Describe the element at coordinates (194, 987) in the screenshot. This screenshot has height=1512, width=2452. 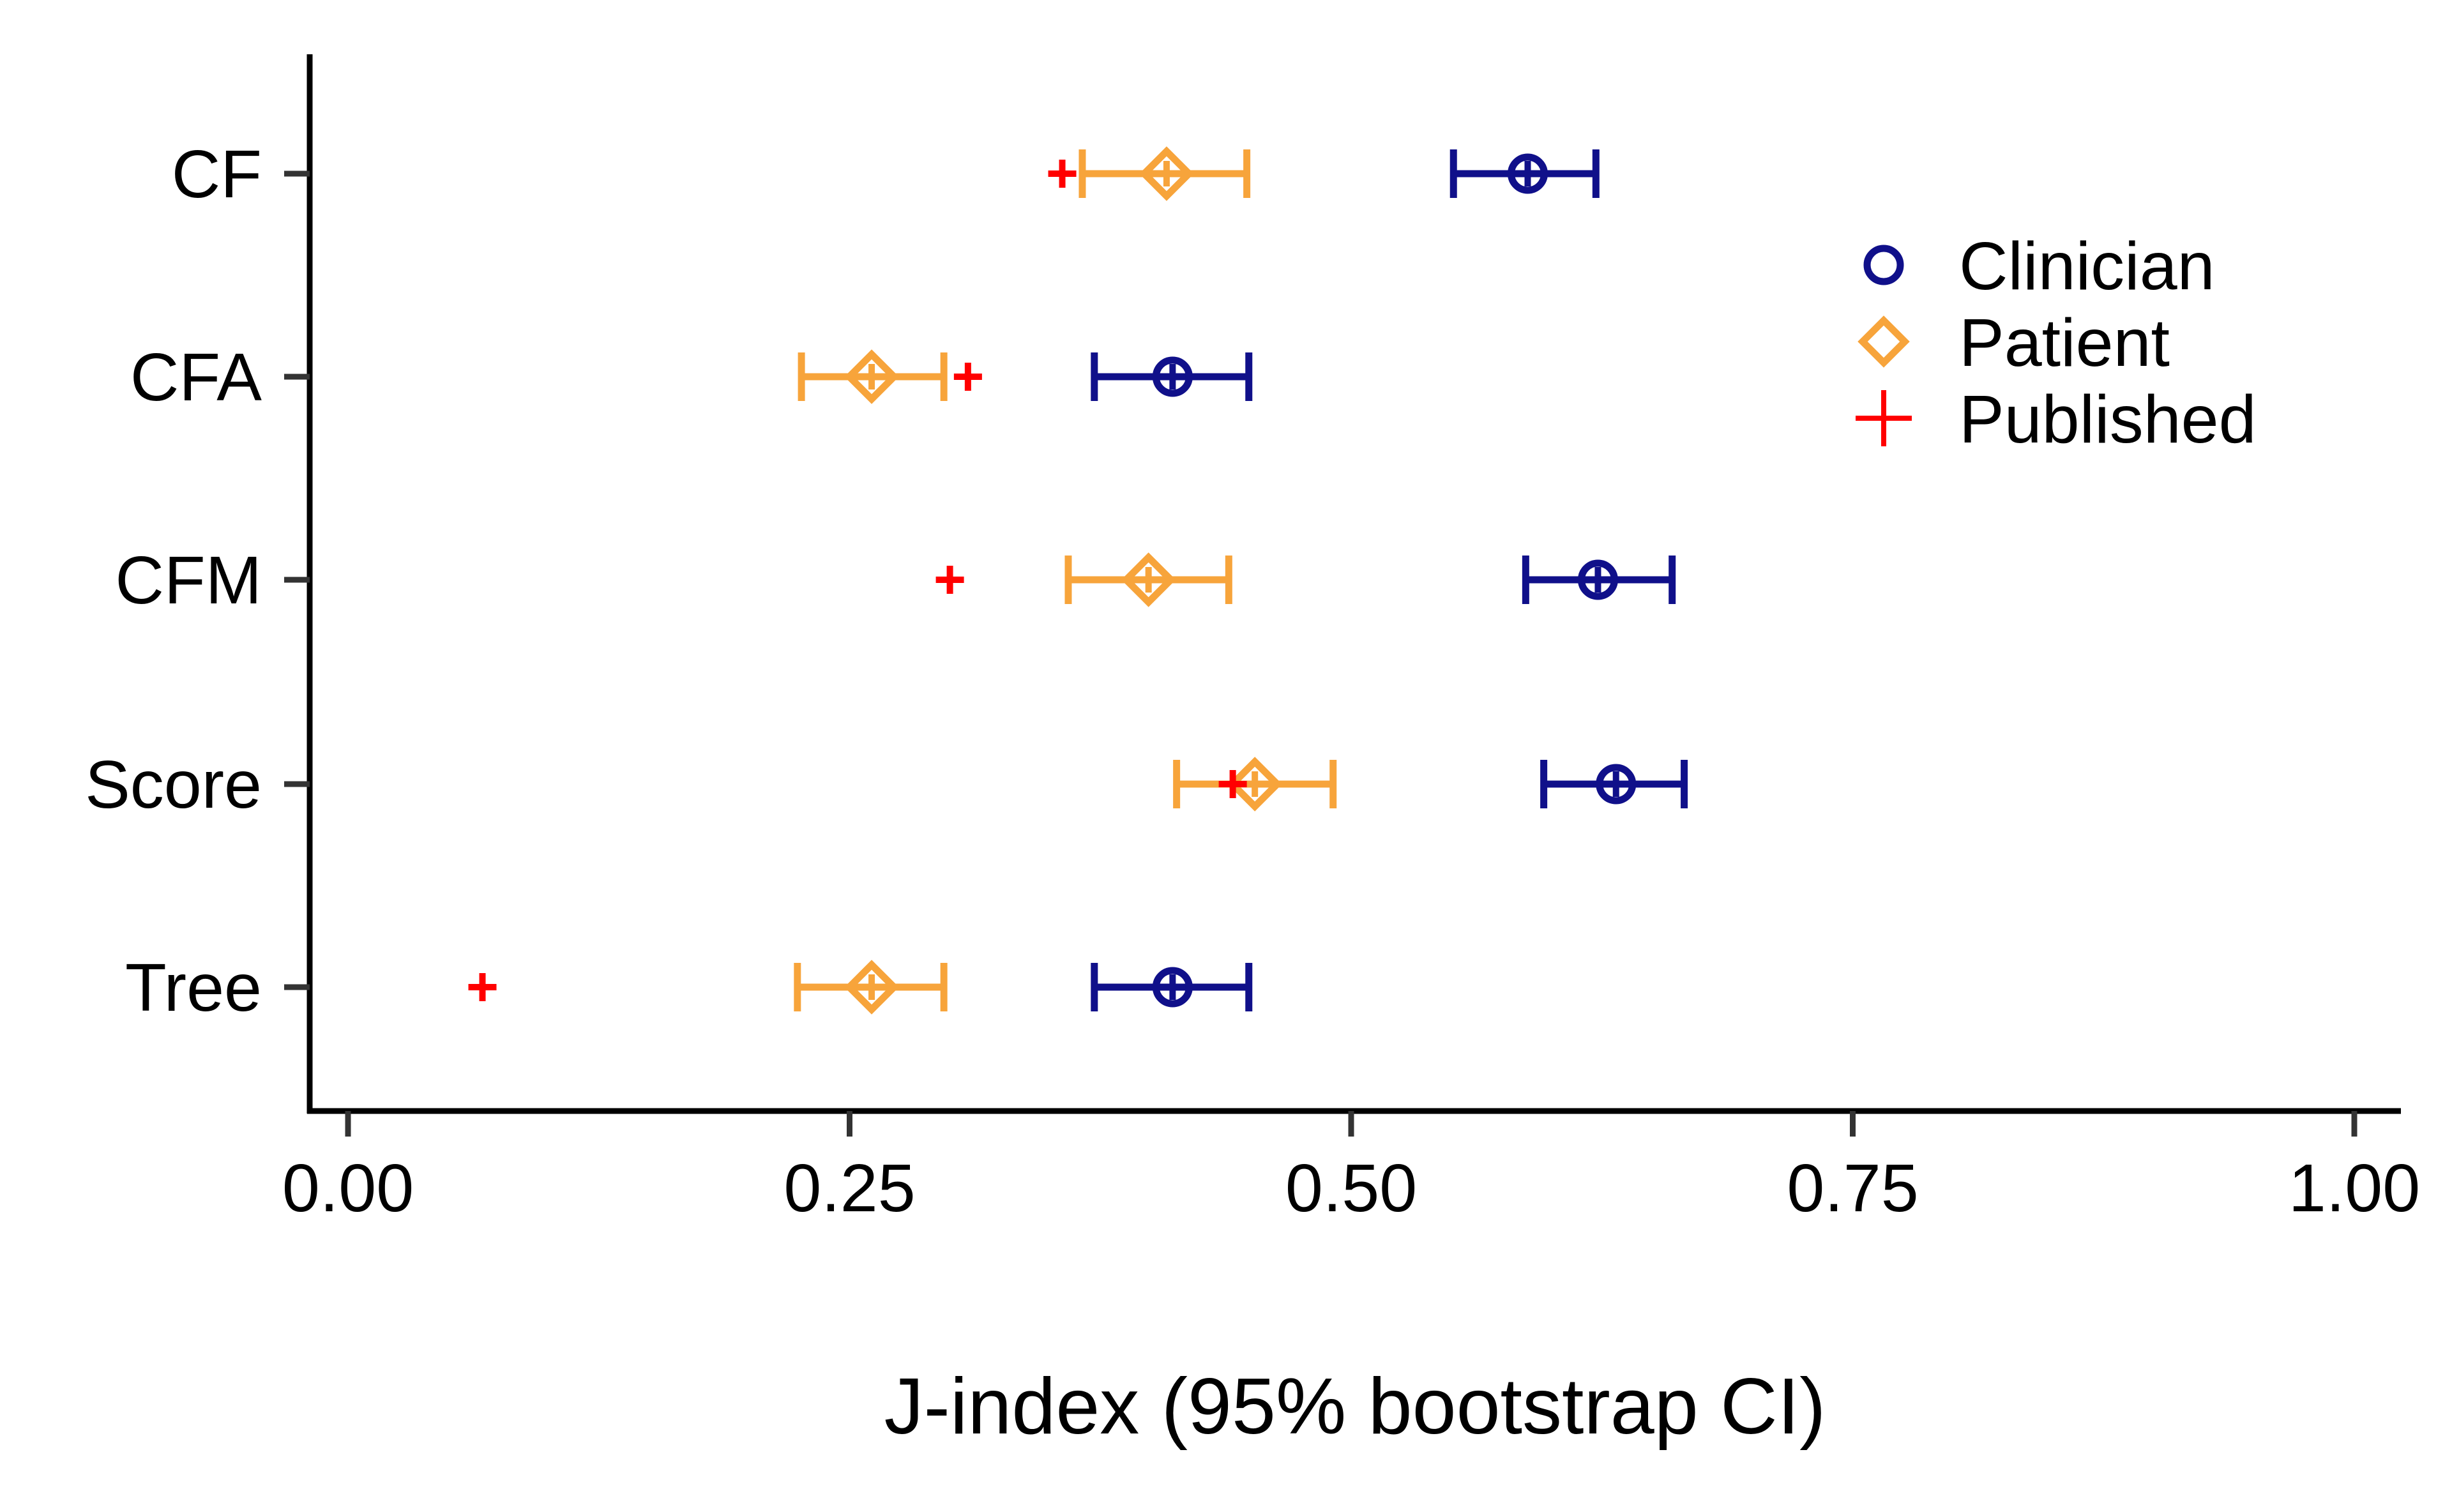
I see `y-tick-label: Tree` at that location.